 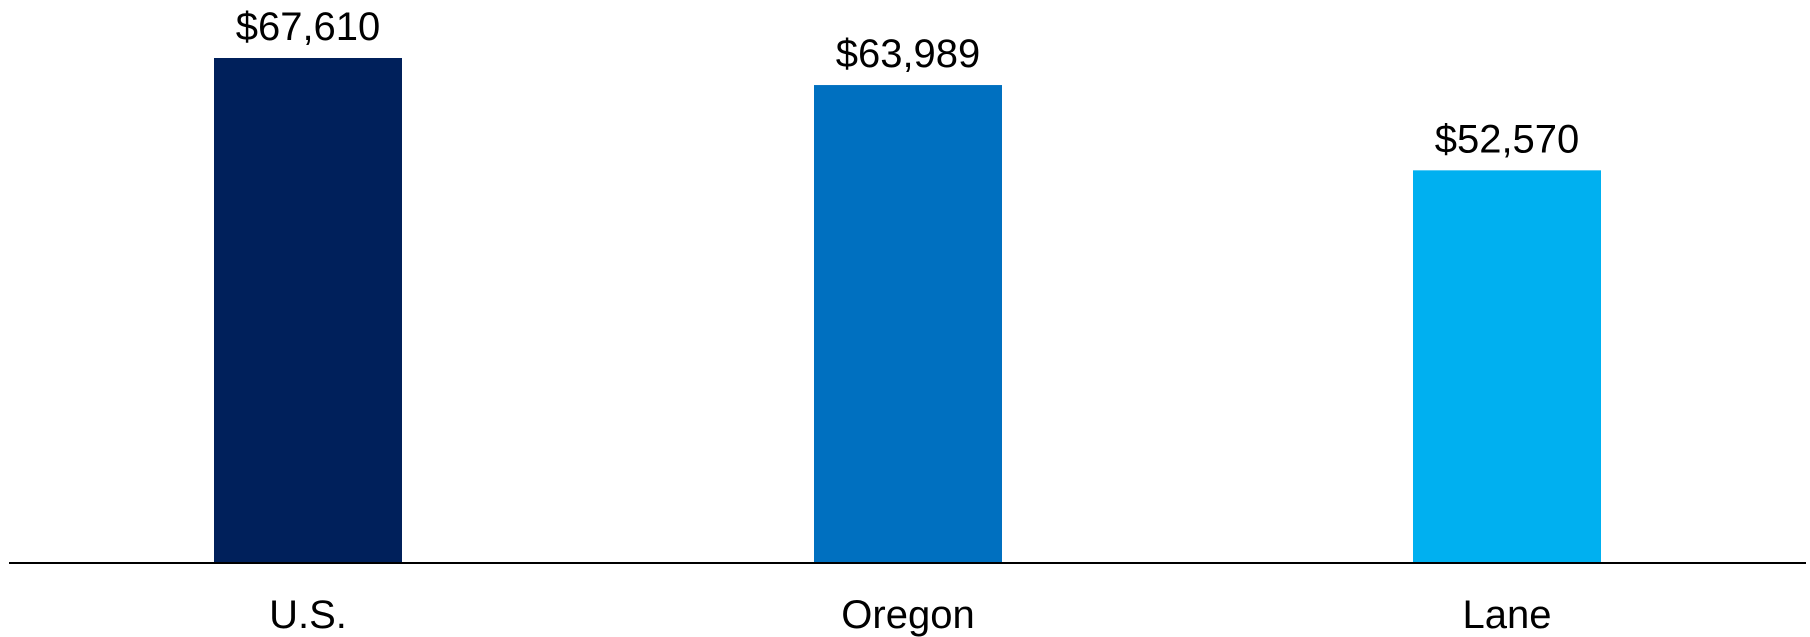 I want to click on x-tick-label-lane: Lane, so click(x=1507, y=615).